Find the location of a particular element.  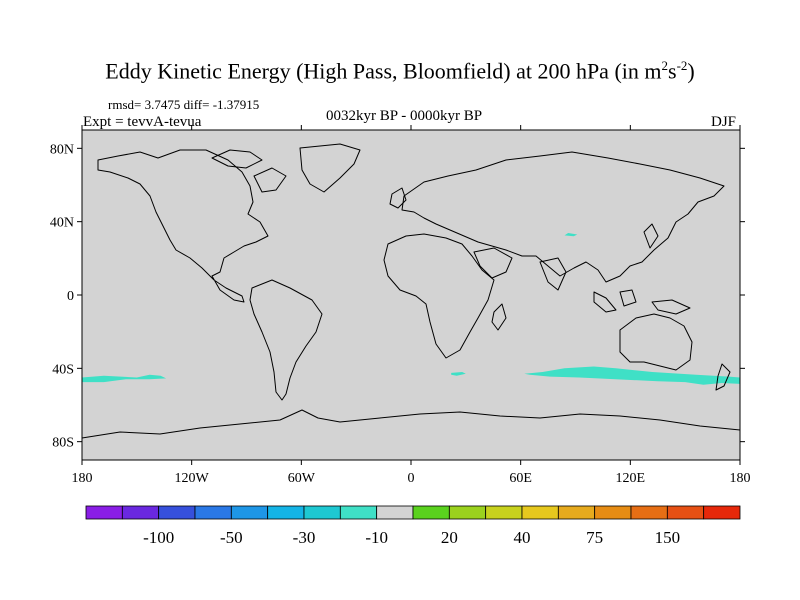

coast-north-america is located at coordinates (183, 226).